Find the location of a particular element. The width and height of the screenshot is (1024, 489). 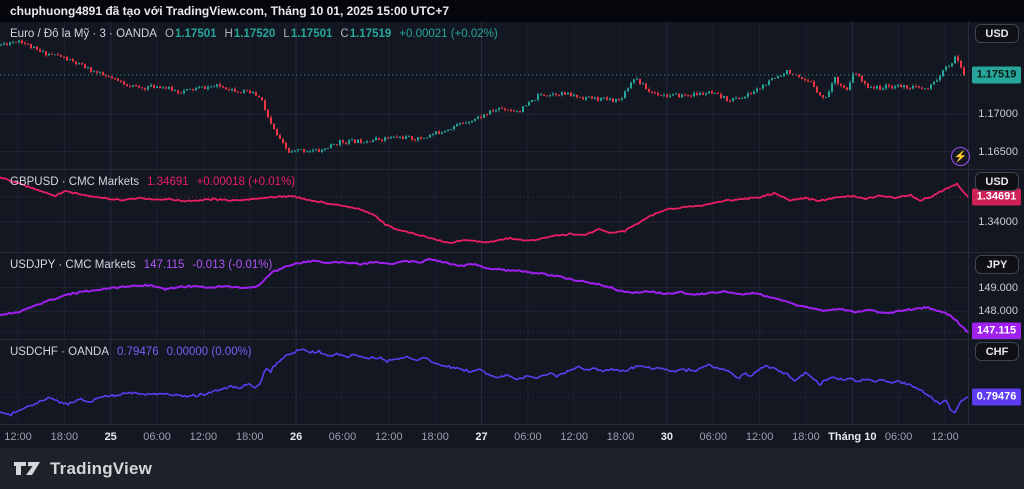

usdjpy-currency-button: JPY is located at coordinates (997, 264).